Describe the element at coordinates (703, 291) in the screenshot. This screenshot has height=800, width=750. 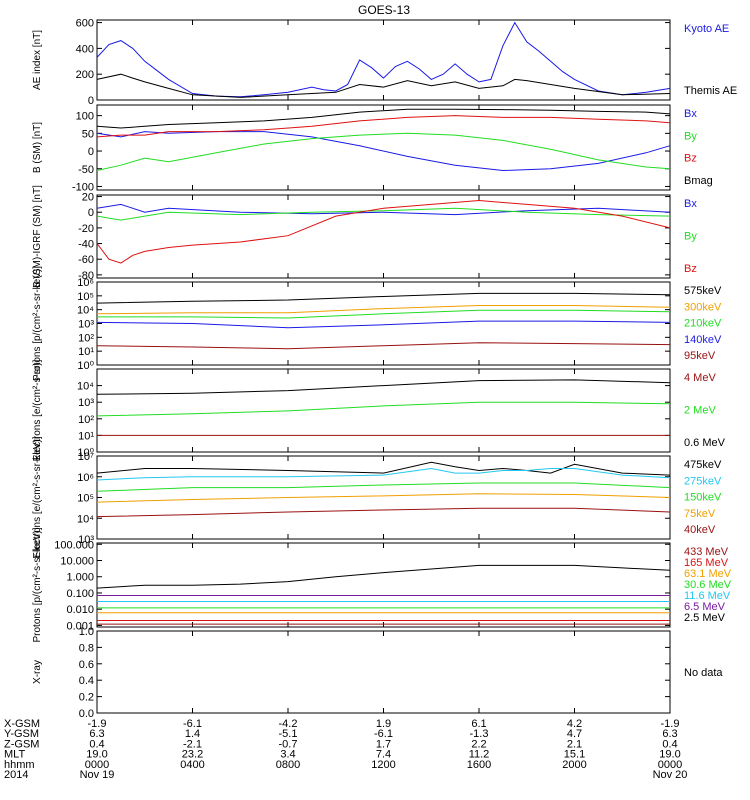
I see `legend-label: 575keV` at that location.